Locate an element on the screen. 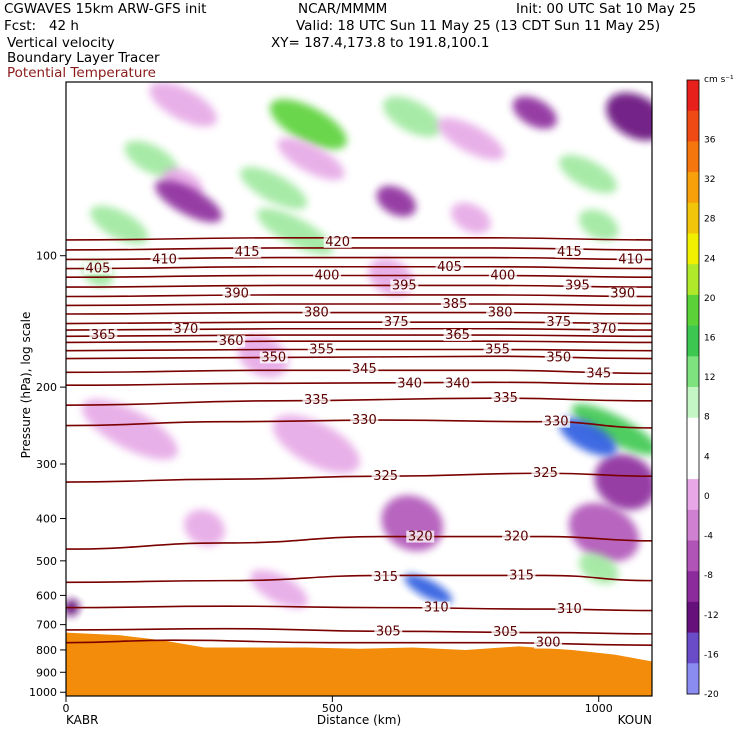  x-axis-title: Distance (km) is located at coordinates (359, 720).